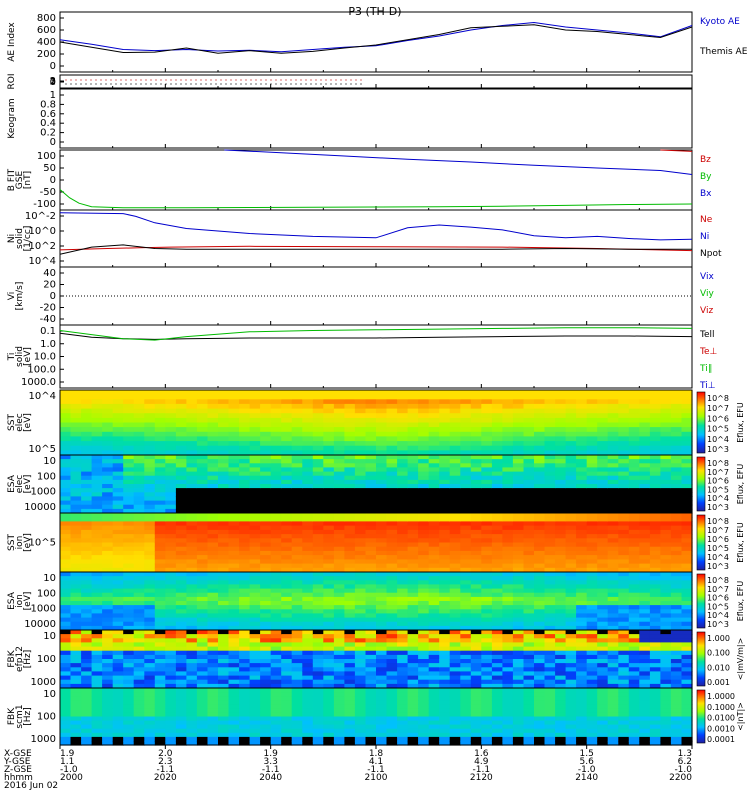 The height and width of the screenshot is (800, 750). What do you see at coordinates (46, 42) in the screenshot?
I see `y-tick-label: 400` at bounding box center [46, 42].